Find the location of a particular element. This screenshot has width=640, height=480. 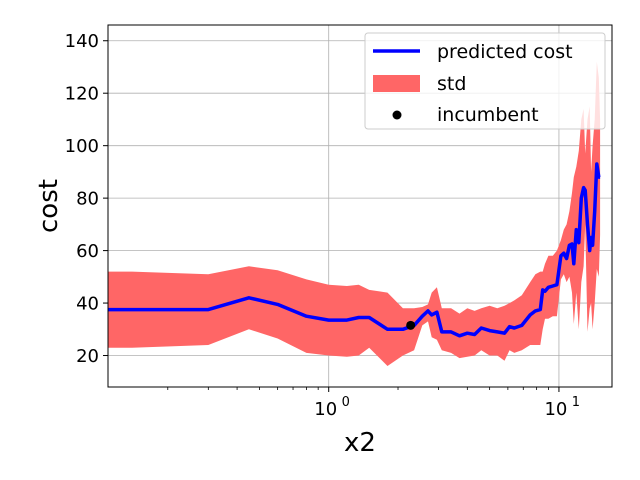

legend: predicted cost std incumbent is located at coordinates (485, 81).